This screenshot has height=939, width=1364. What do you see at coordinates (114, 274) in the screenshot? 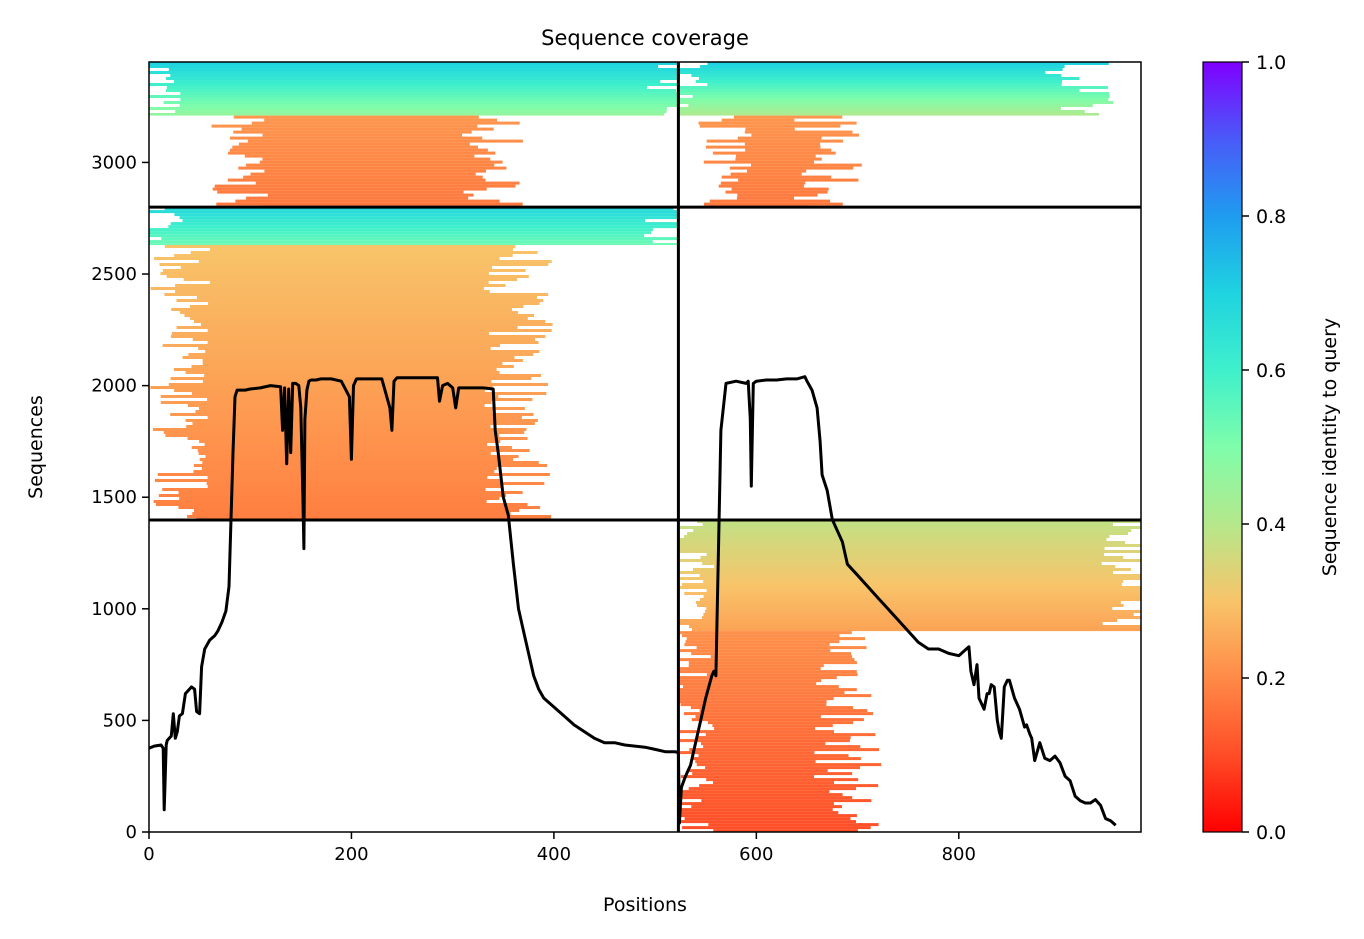
I see `y-tick-label: 2500` at bounding box center [114, 274].